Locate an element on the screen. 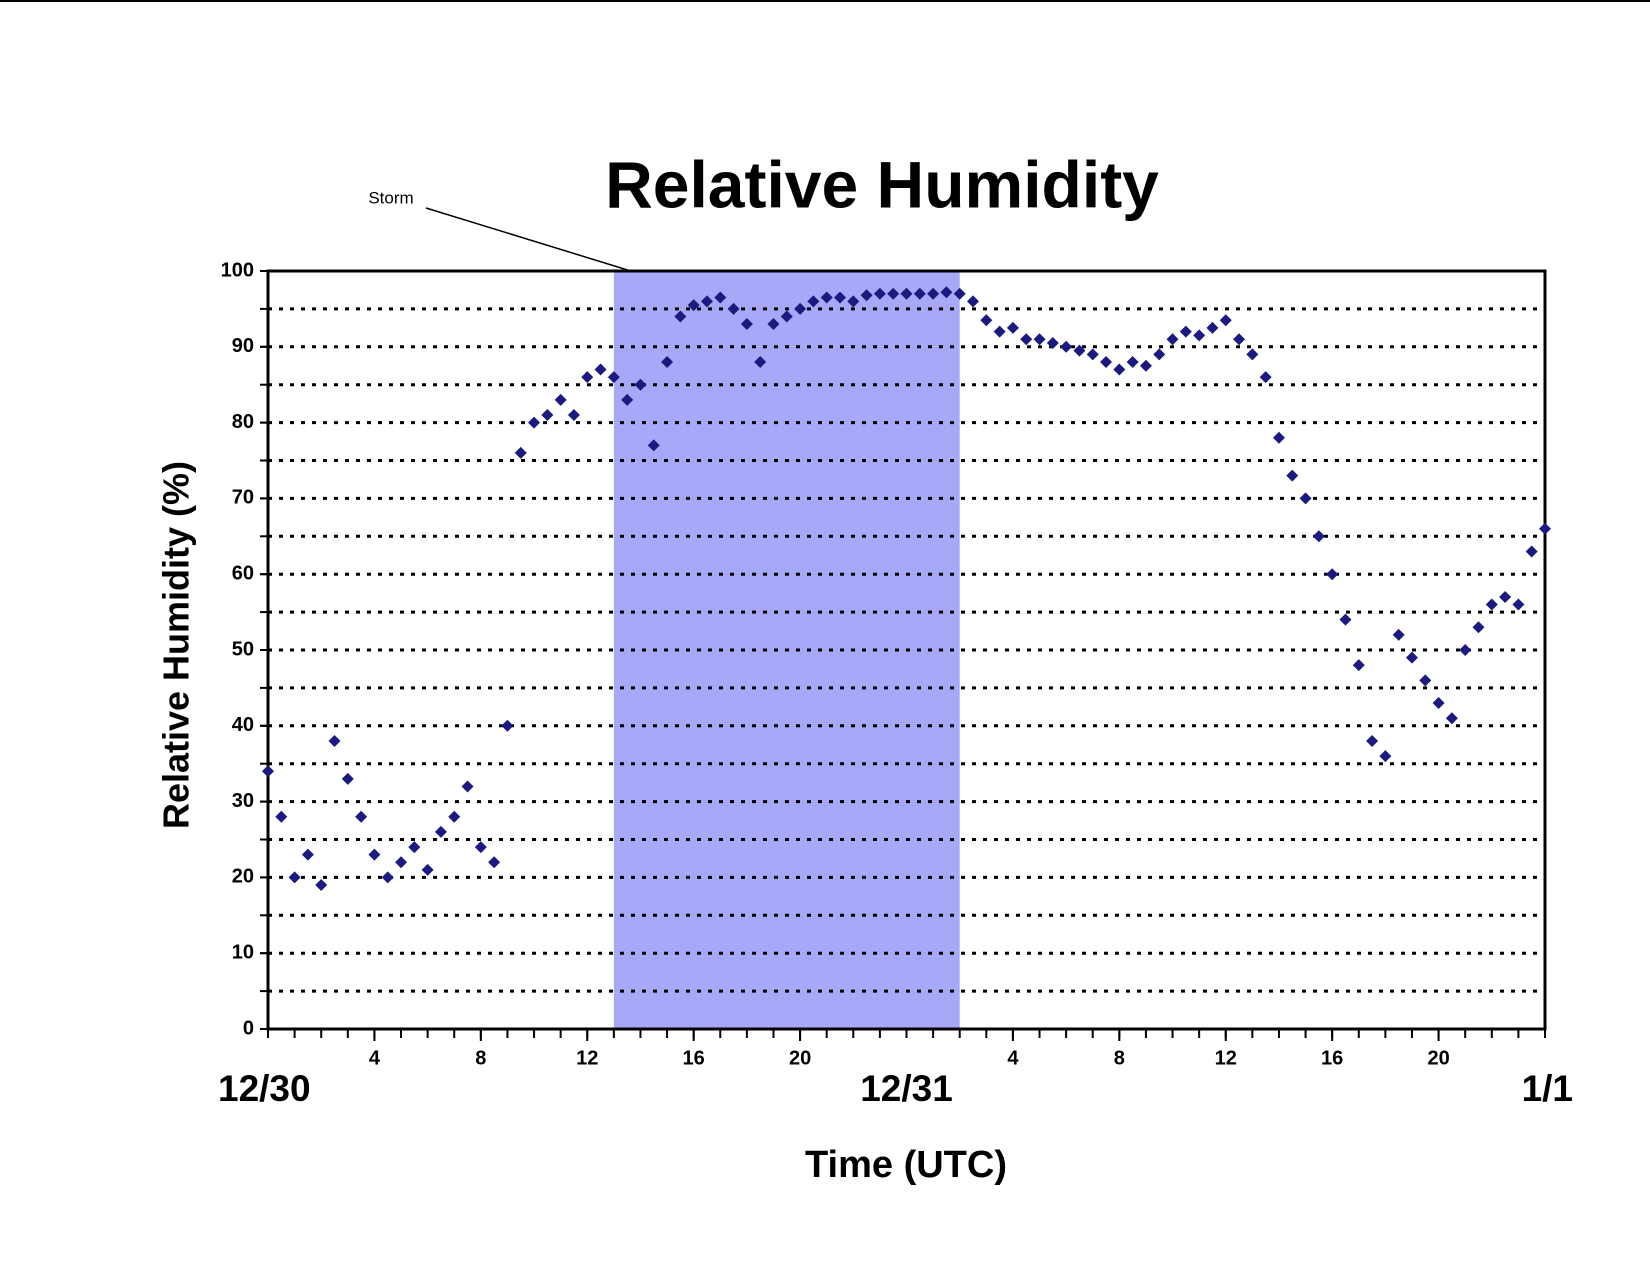 The width and height of the screenshot is (1650, 1275). y-tick-label: 40 is located at coordinates (243, 725).